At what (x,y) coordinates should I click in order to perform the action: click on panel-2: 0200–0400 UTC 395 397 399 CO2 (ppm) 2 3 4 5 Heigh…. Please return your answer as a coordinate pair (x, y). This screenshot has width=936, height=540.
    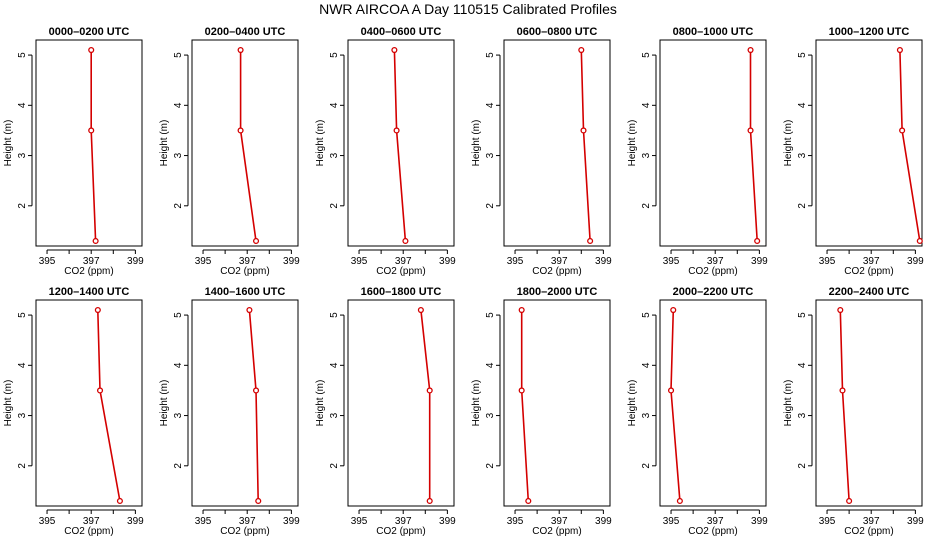
    Looking at the image, I should click on (229, 151).